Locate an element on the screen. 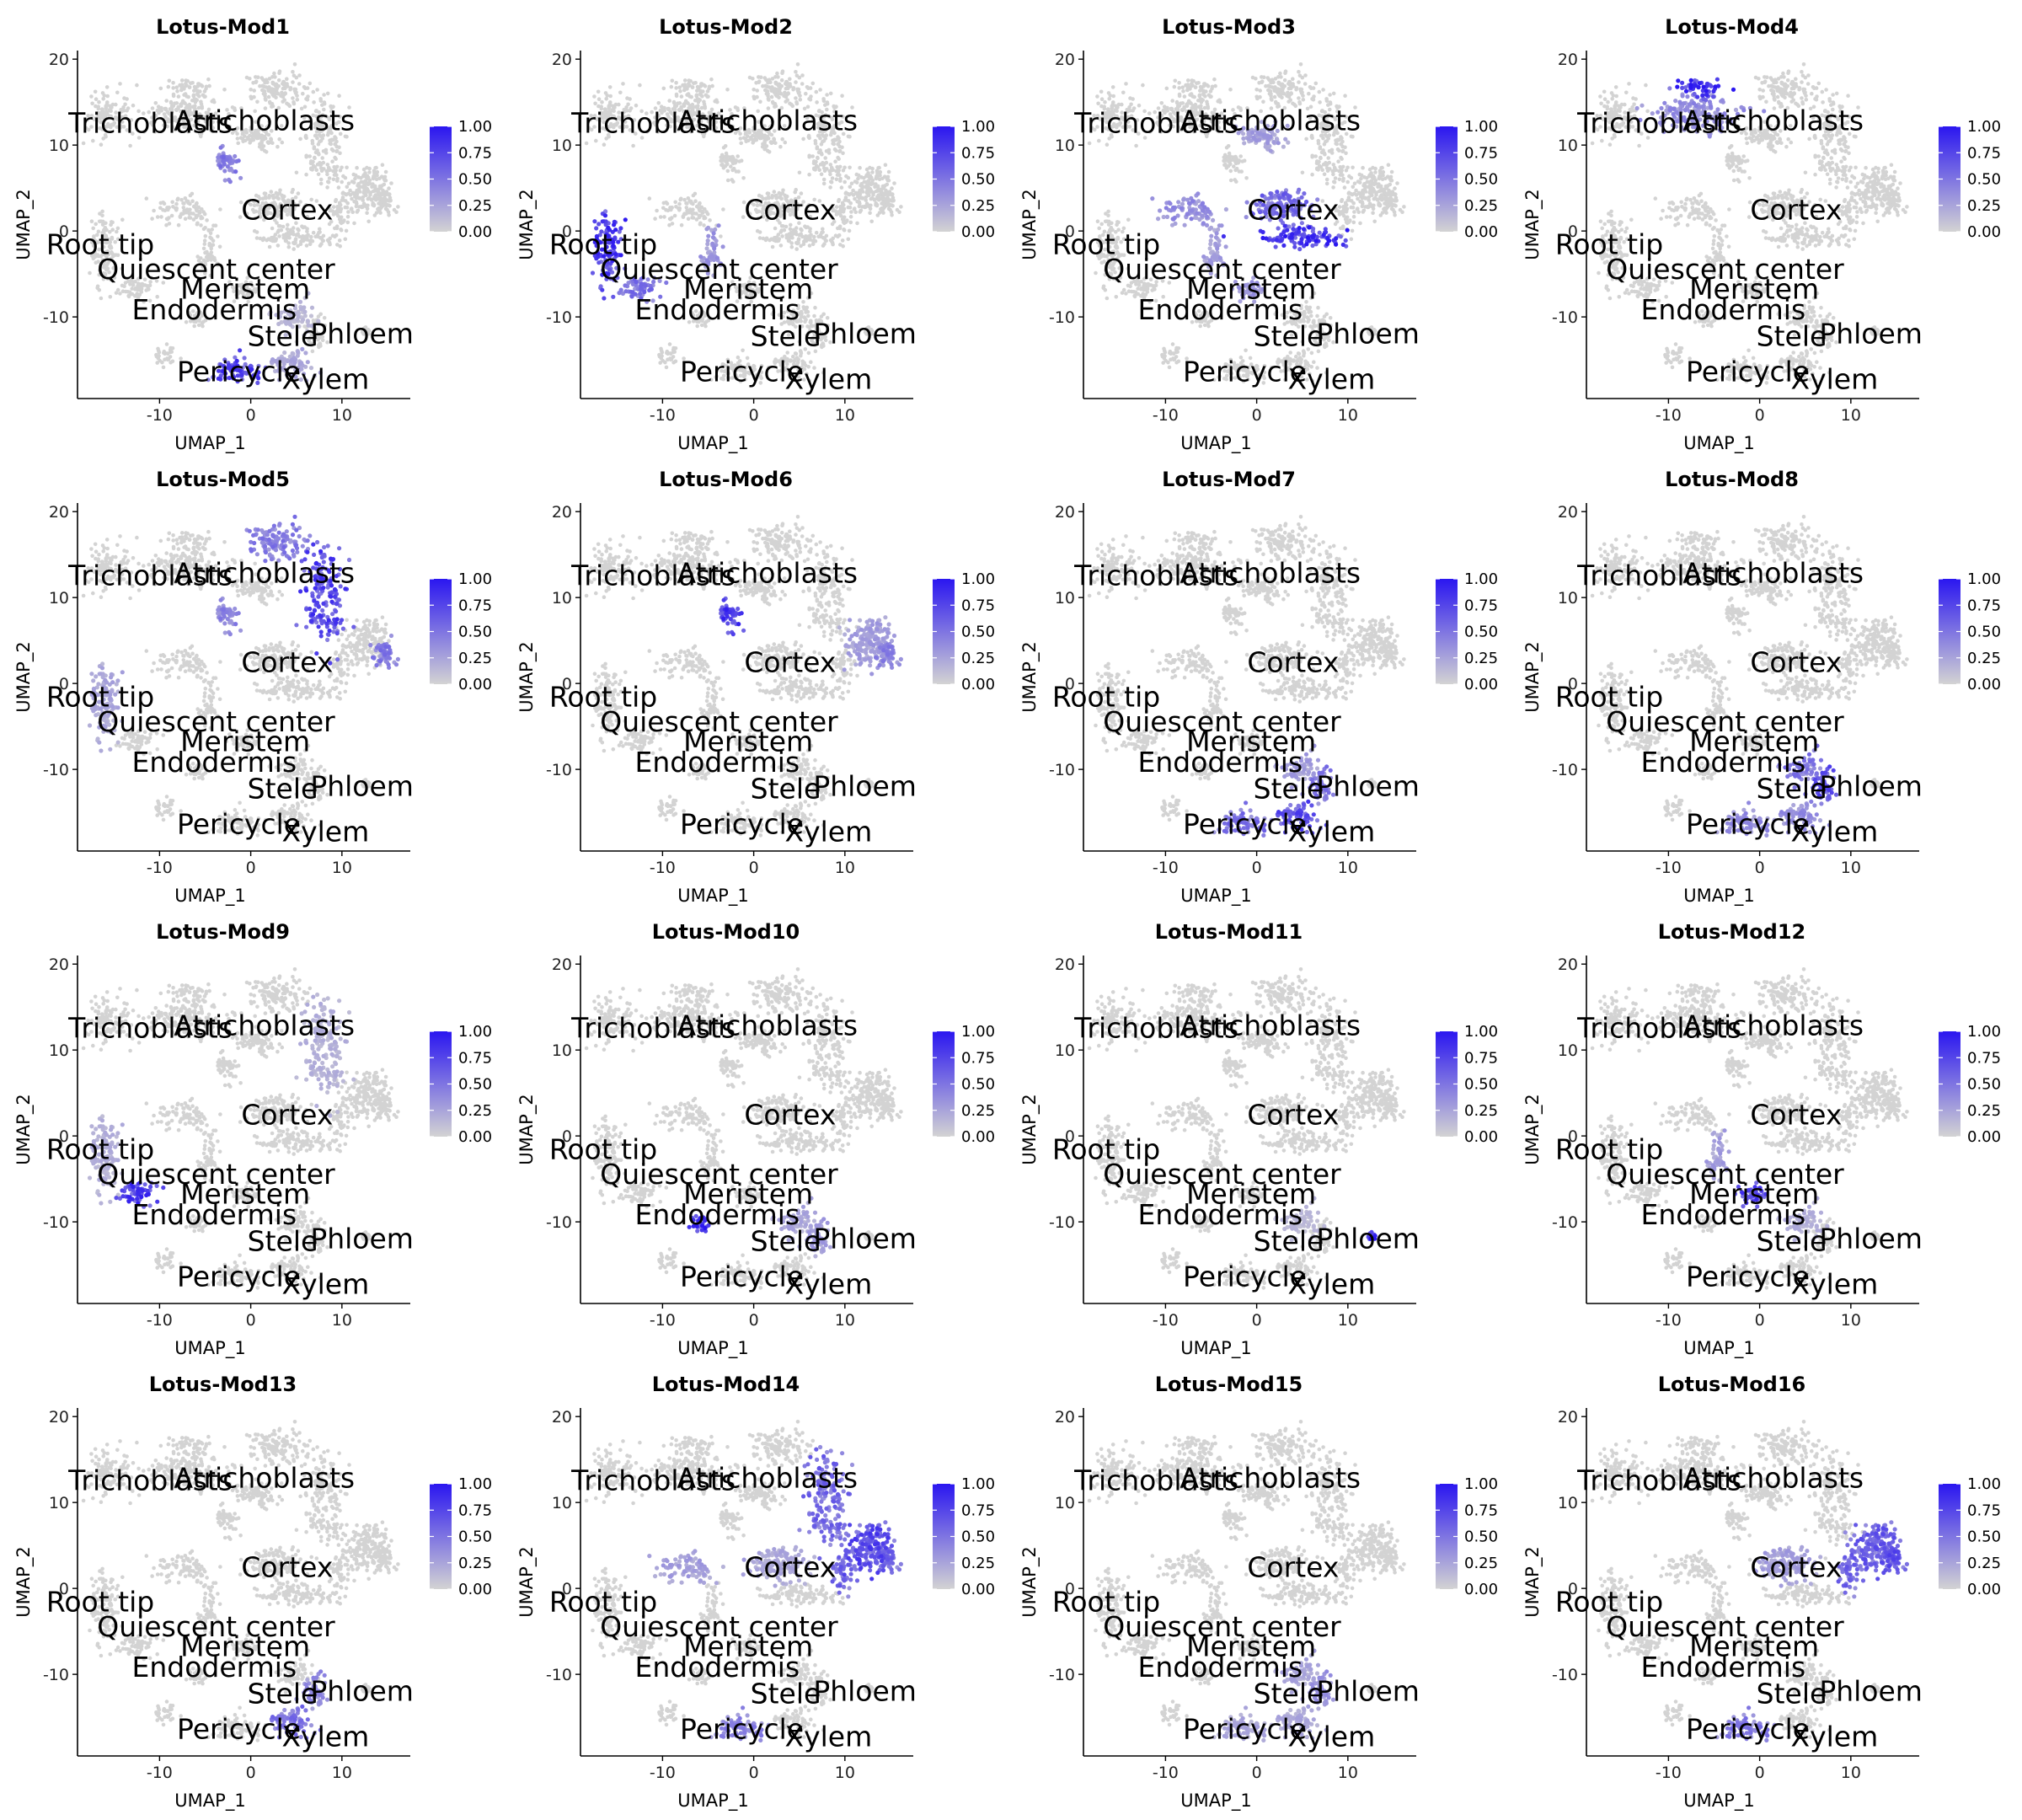  cluster-label: Phloem is located at coordinates (362, 334).